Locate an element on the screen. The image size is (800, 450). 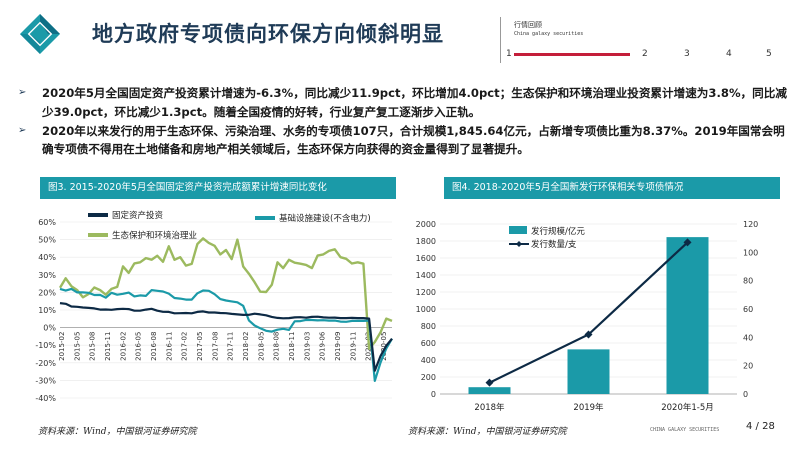
nav-subtitle: China galaxy securities is located at coordinates (549, 34).